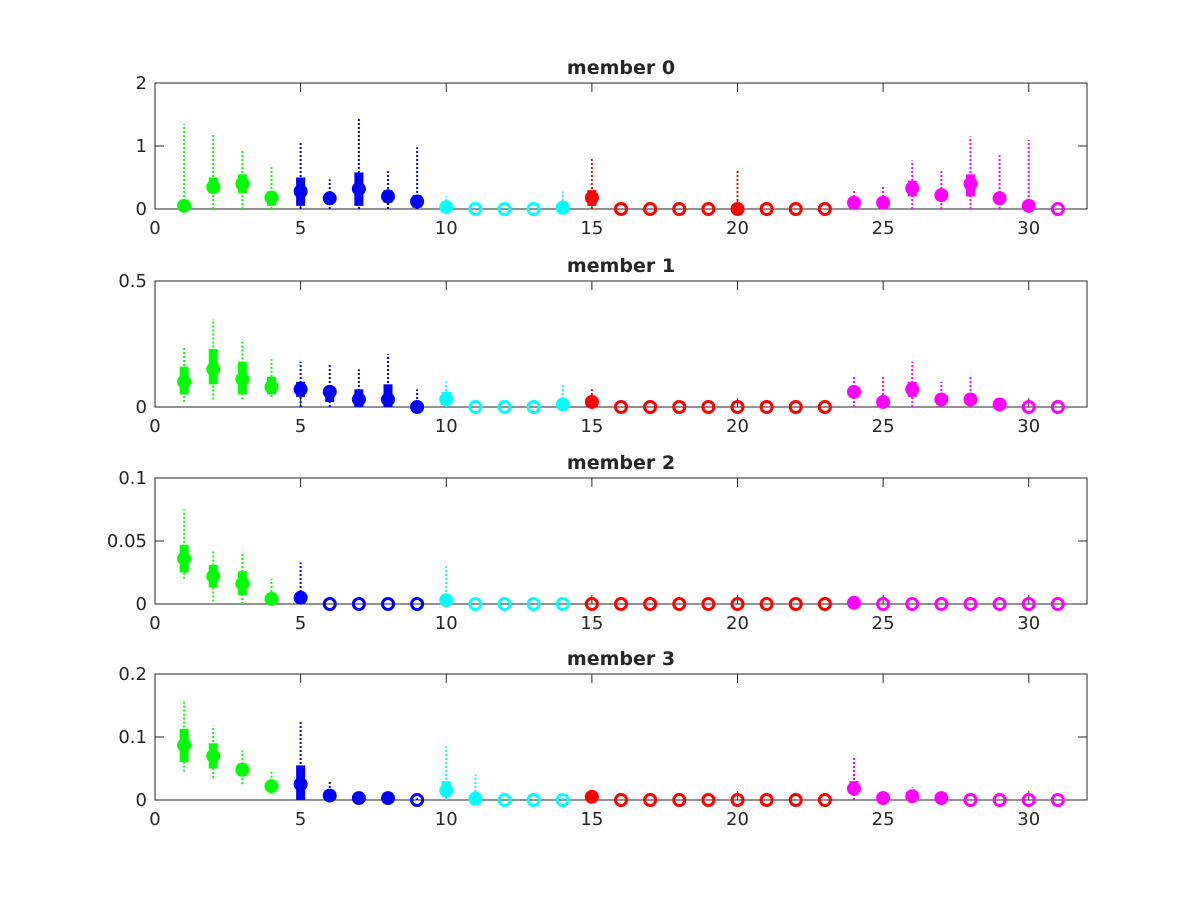 Image resolution: width=1200 pixels, height=904 pixels. Describe the element at coordinates (127, 541) in the screenshot. I see `y-tick-label: 0.05` at that location.